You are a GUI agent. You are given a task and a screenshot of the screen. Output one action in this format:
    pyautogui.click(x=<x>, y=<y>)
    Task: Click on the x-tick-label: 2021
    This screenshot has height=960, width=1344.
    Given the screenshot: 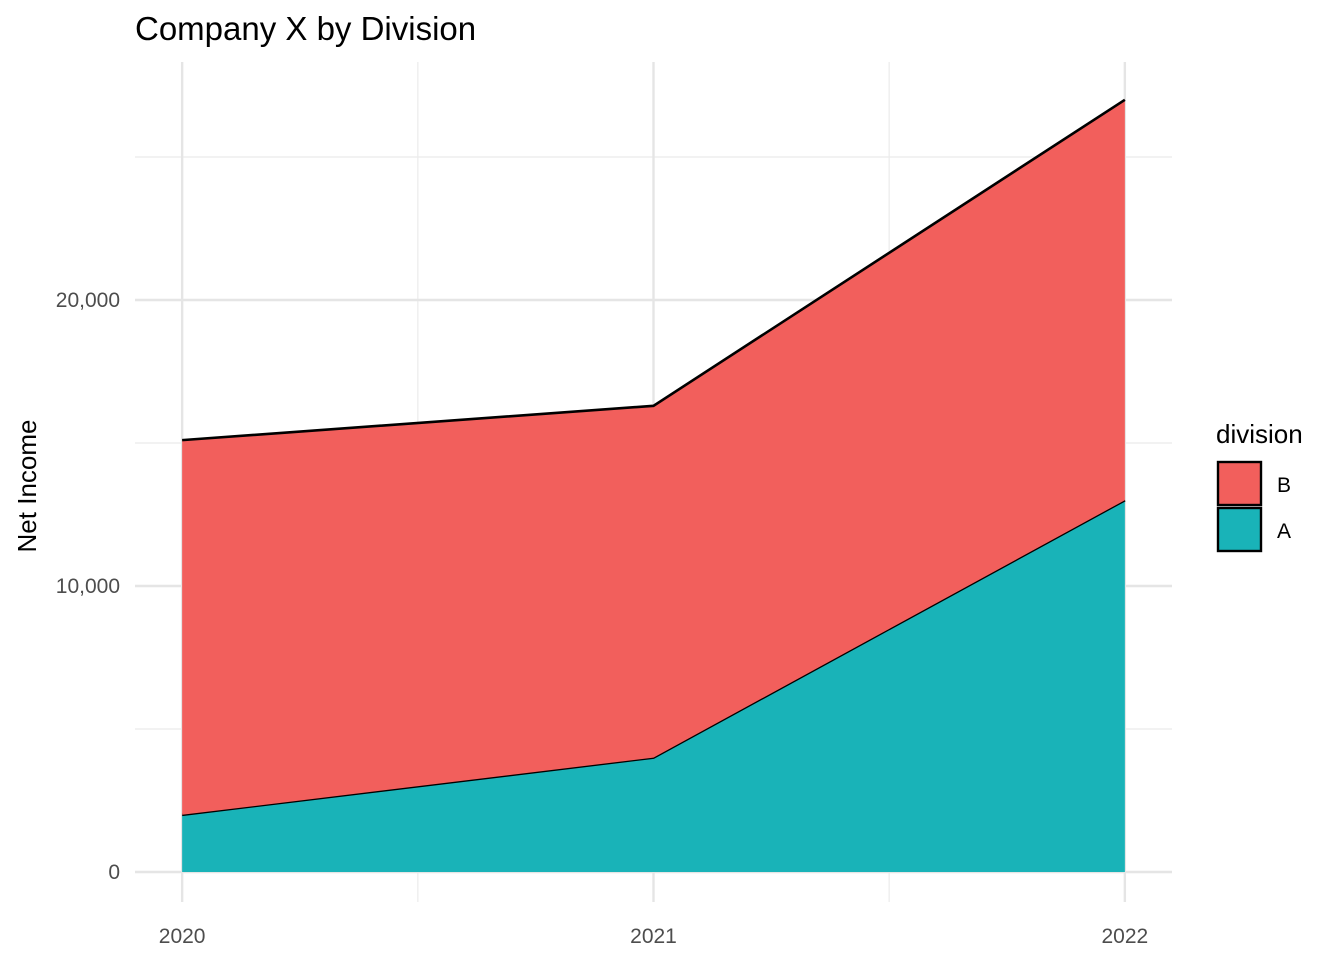 What is the action you would take?
    pyautogui.click(x=653, y=936)
    